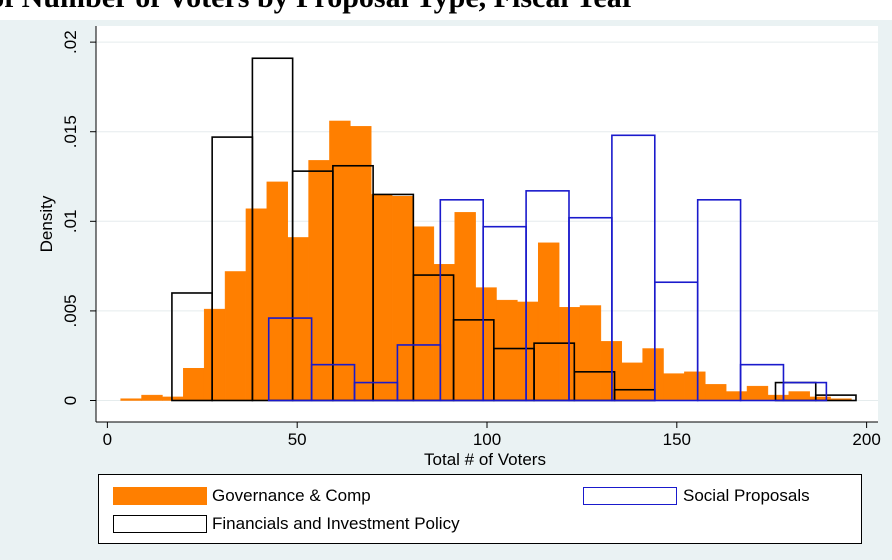  Describe the element at coordinates (160, 524) in the screenshot. I see `legend-swatch-financials` at that location.